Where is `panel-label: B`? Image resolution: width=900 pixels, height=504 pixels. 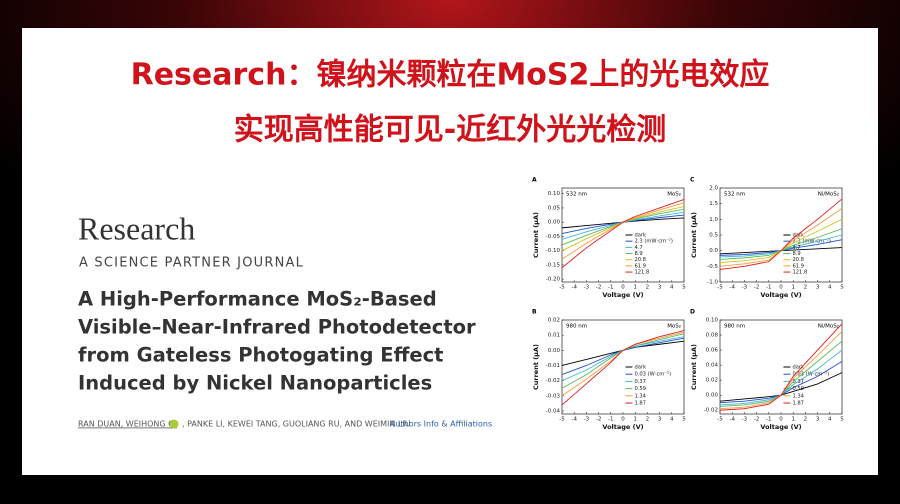
panel-label: B is located at coordinates (534, 312).